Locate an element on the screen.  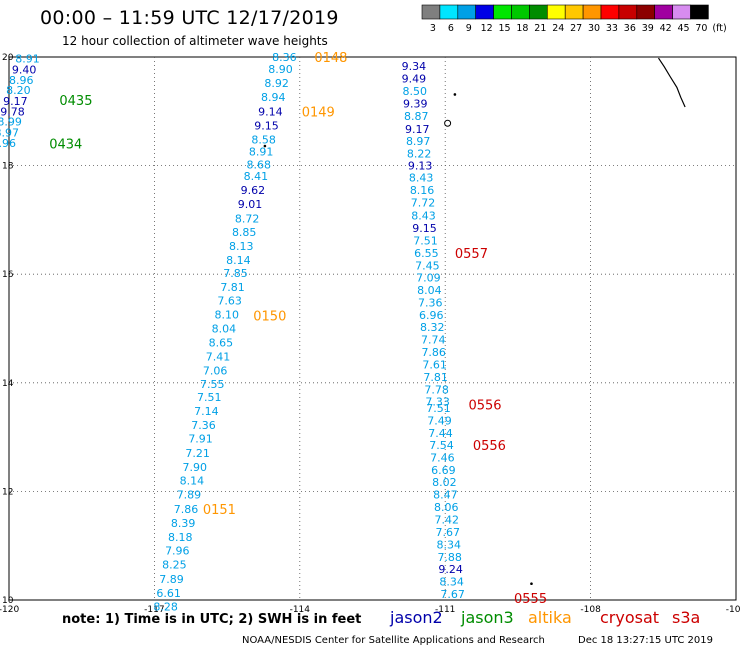
legend-tick-label: 12 is located at coordinates (487, 28).